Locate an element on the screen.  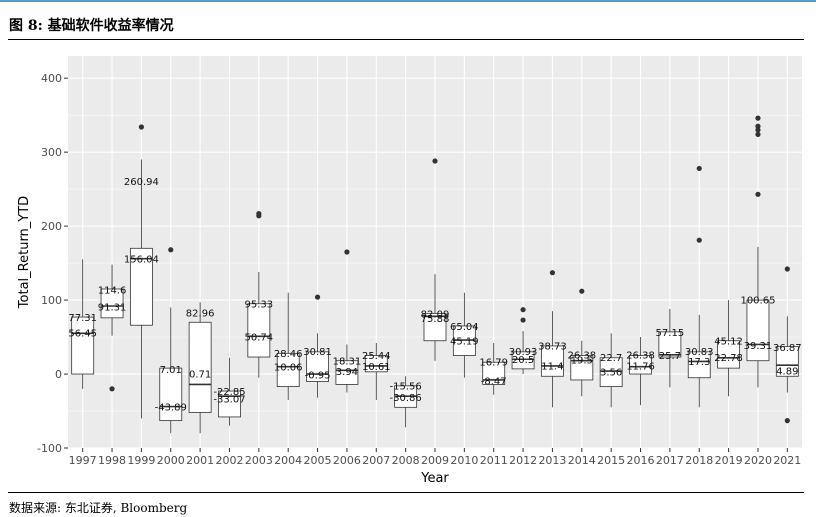
data-label: -22.85 is located at coordinates (229, 392).